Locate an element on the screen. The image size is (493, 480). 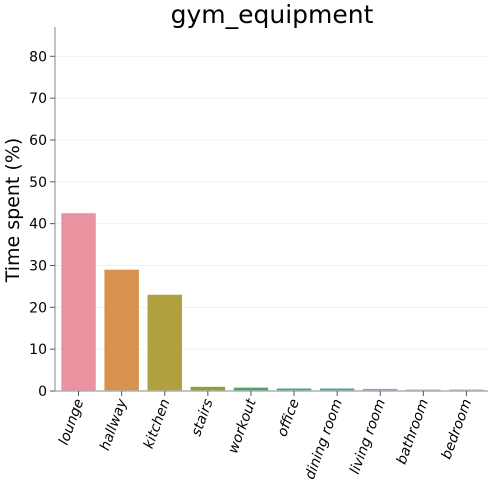
bar-living-room is located at coordinates (380, 389).